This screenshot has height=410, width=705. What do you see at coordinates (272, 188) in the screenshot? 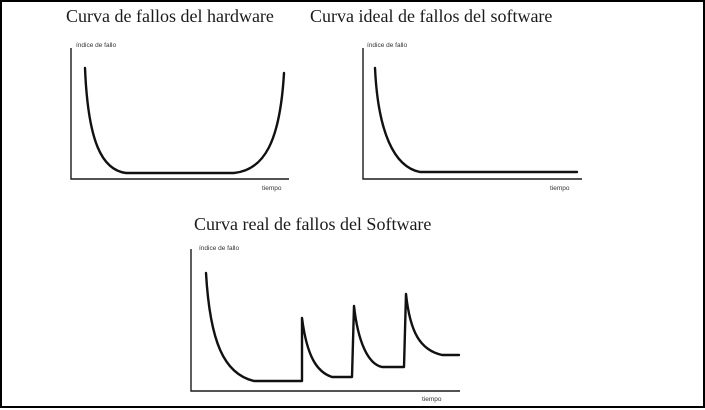
I see `hardware-x-axis-label: tiempo` at bounding box center [272, 188].